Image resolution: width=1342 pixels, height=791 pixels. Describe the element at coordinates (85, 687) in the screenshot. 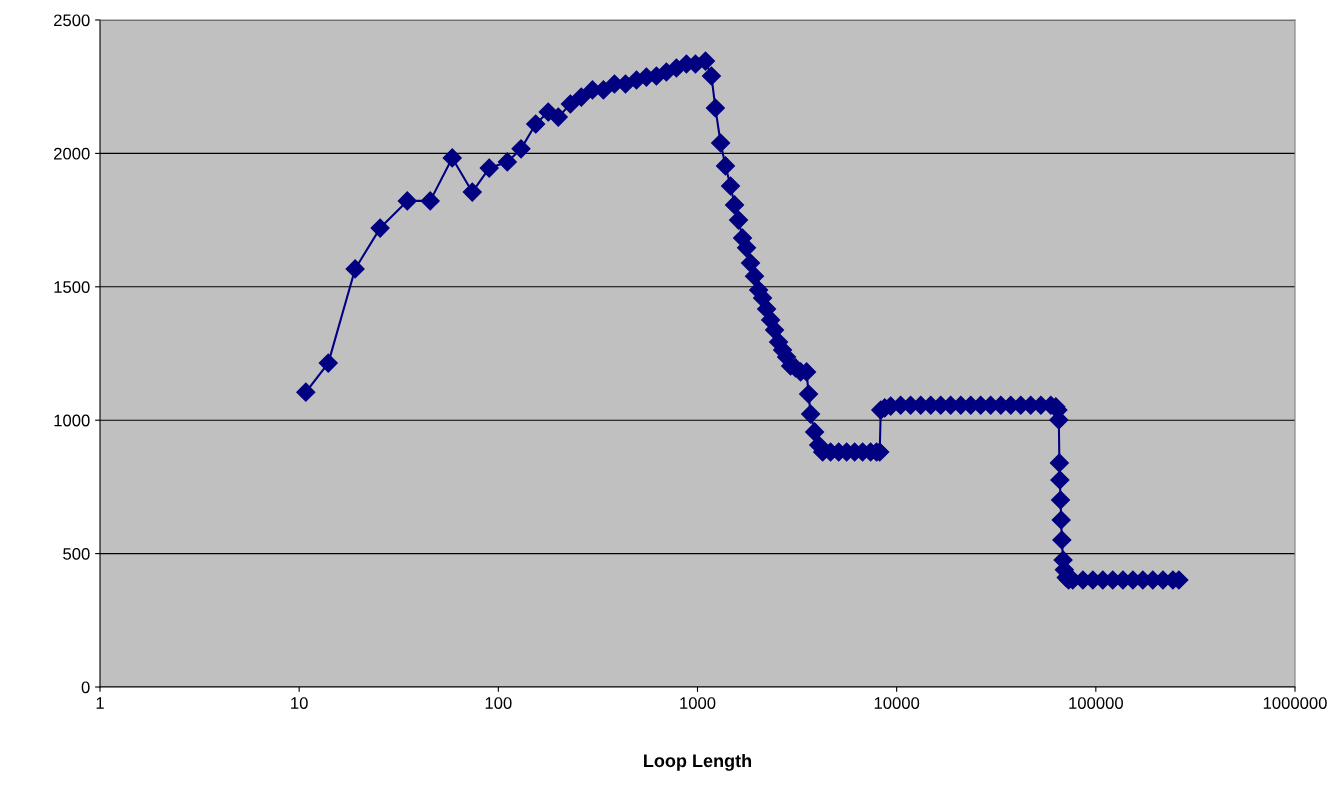

I see `y-tick-label: 0` at that location.